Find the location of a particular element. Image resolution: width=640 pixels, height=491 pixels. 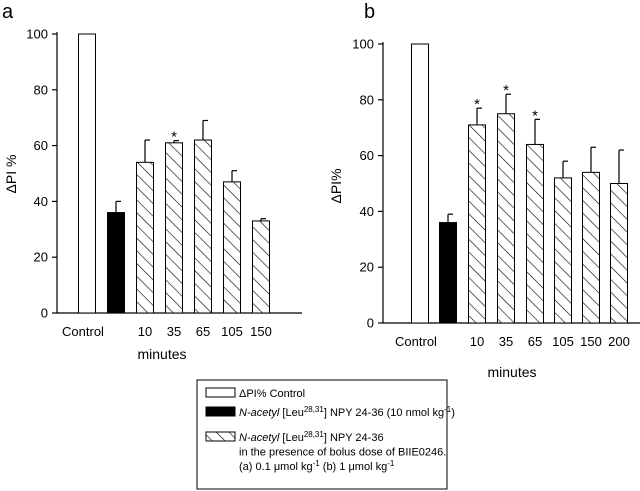

legend-text-run: (a) 0.1 μmol kg is located at coordinates (276, 467).